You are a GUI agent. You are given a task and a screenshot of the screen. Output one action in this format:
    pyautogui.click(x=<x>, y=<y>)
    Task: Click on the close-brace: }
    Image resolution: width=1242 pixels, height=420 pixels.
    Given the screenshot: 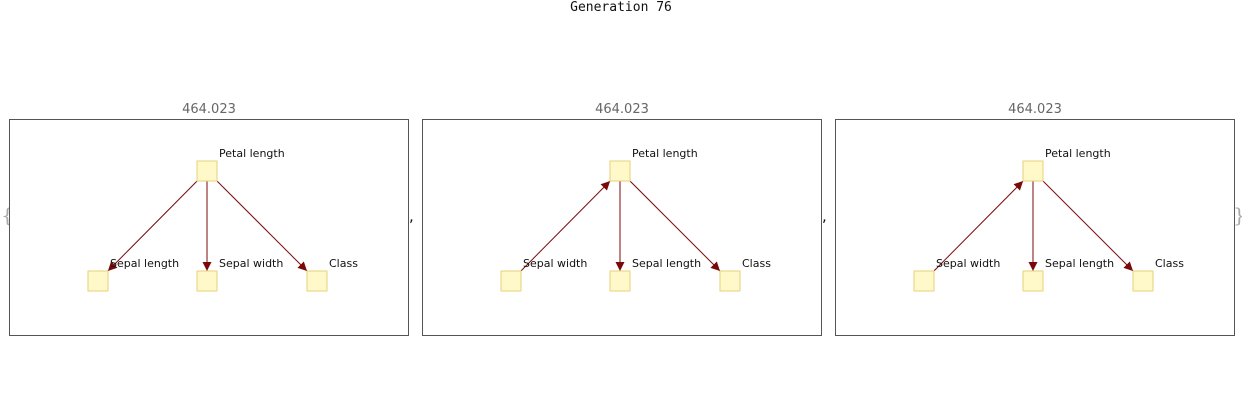 What is the action you would take?
    pyautogui.click(x=1237, y=215)
    